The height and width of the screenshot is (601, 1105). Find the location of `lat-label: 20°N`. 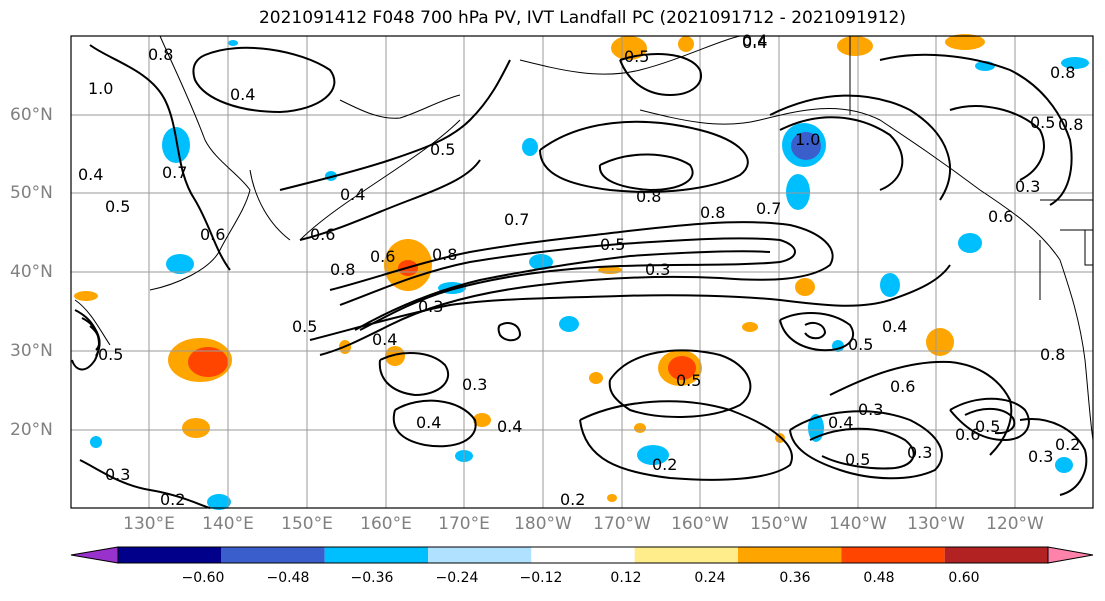

lat-label: 20°N is located at coordinates (31, 430).